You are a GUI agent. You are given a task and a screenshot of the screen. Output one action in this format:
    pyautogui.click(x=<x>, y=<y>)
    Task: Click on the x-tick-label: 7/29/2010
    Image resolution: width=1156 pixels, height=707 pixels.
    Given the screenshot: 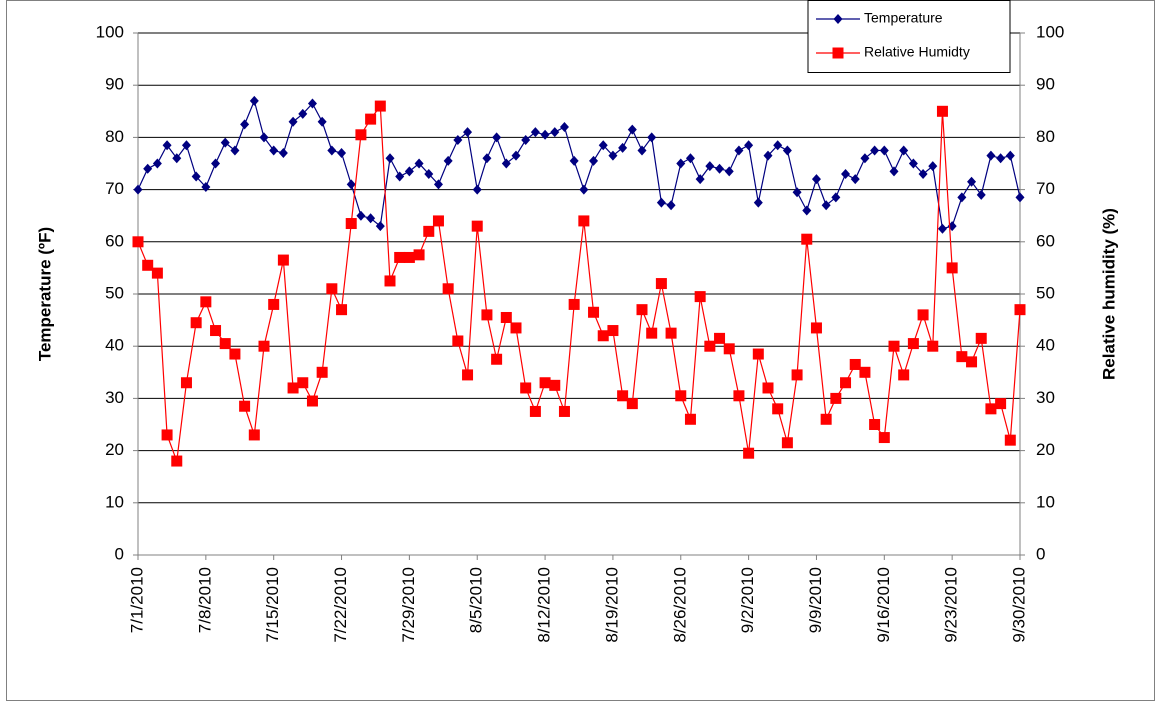 What is the action you would take?
    pyautogui.click(x=408, y=605)
    